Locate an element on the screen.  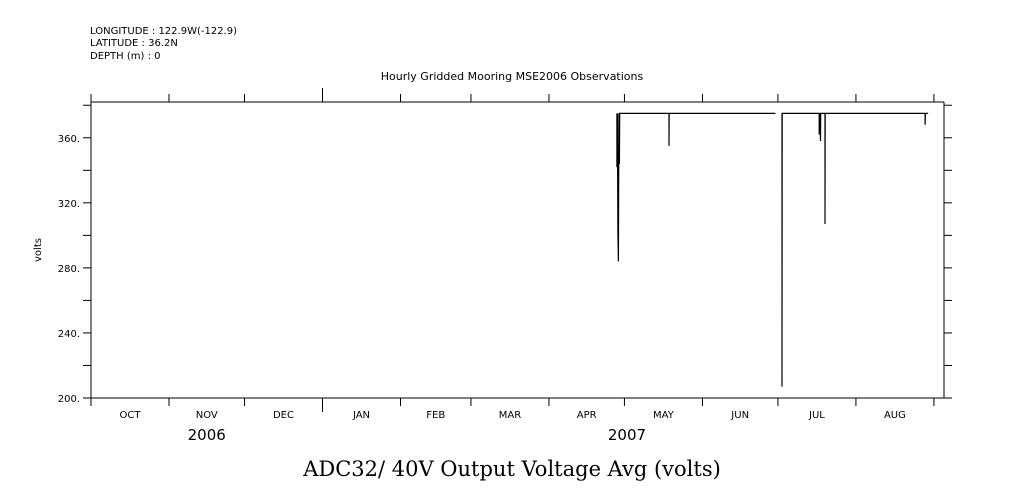
x-month-label: JUL is located at coordinates (816, 415).